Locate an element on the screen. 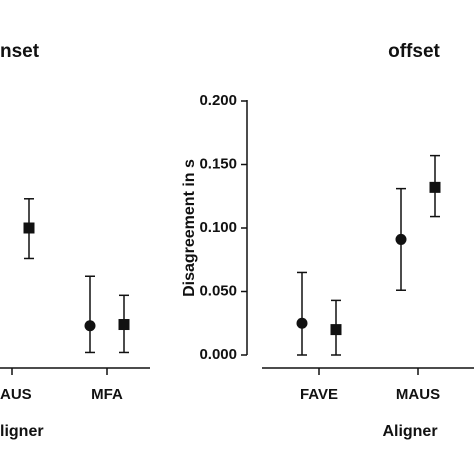 The image size is (474, 474). y-tick-label: 0.150 is located at coordinates (218, 163).